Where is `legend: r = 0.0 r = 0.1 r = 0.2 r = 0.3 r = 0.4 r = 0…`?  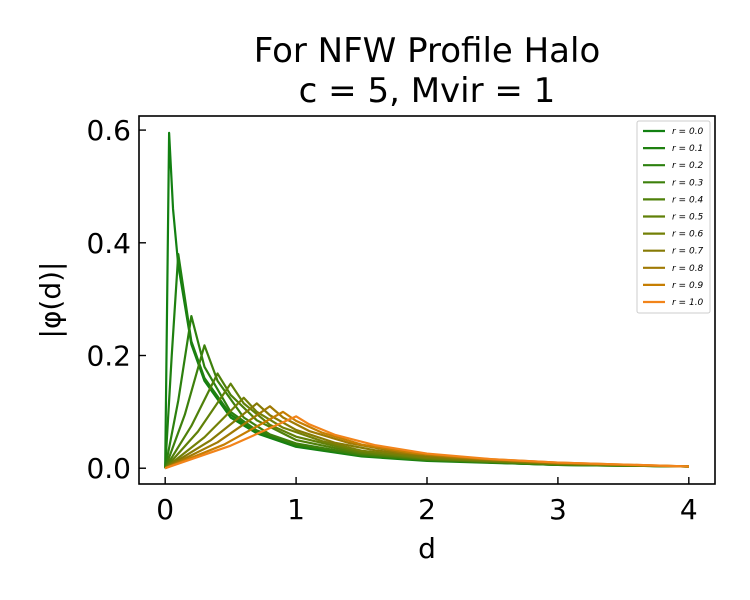 legend: r = 0.0 r = 0.1 r = 0.2 r = 0.3 r = 0.4 r = 0… is located at coordinates (673, 217).